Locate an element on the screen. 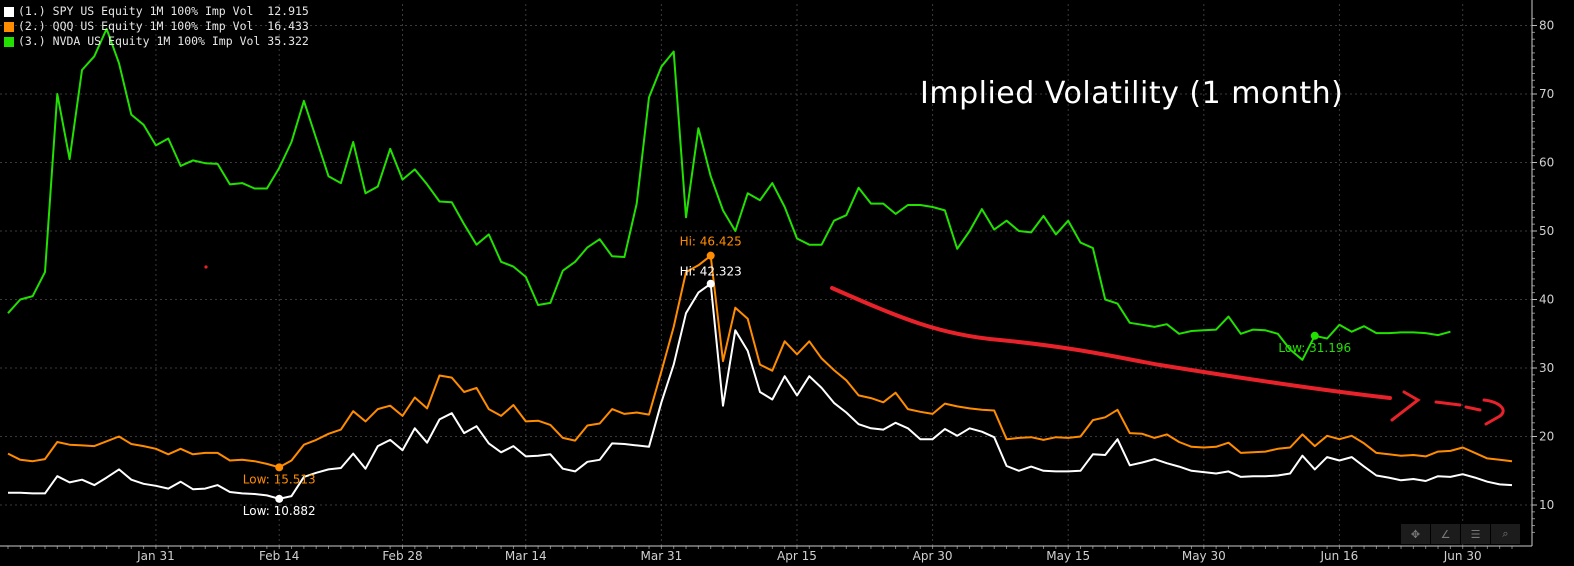 This screenshot has height=566, width=1574. downtrend-arrow-line is located at coordinates (1111, 343).